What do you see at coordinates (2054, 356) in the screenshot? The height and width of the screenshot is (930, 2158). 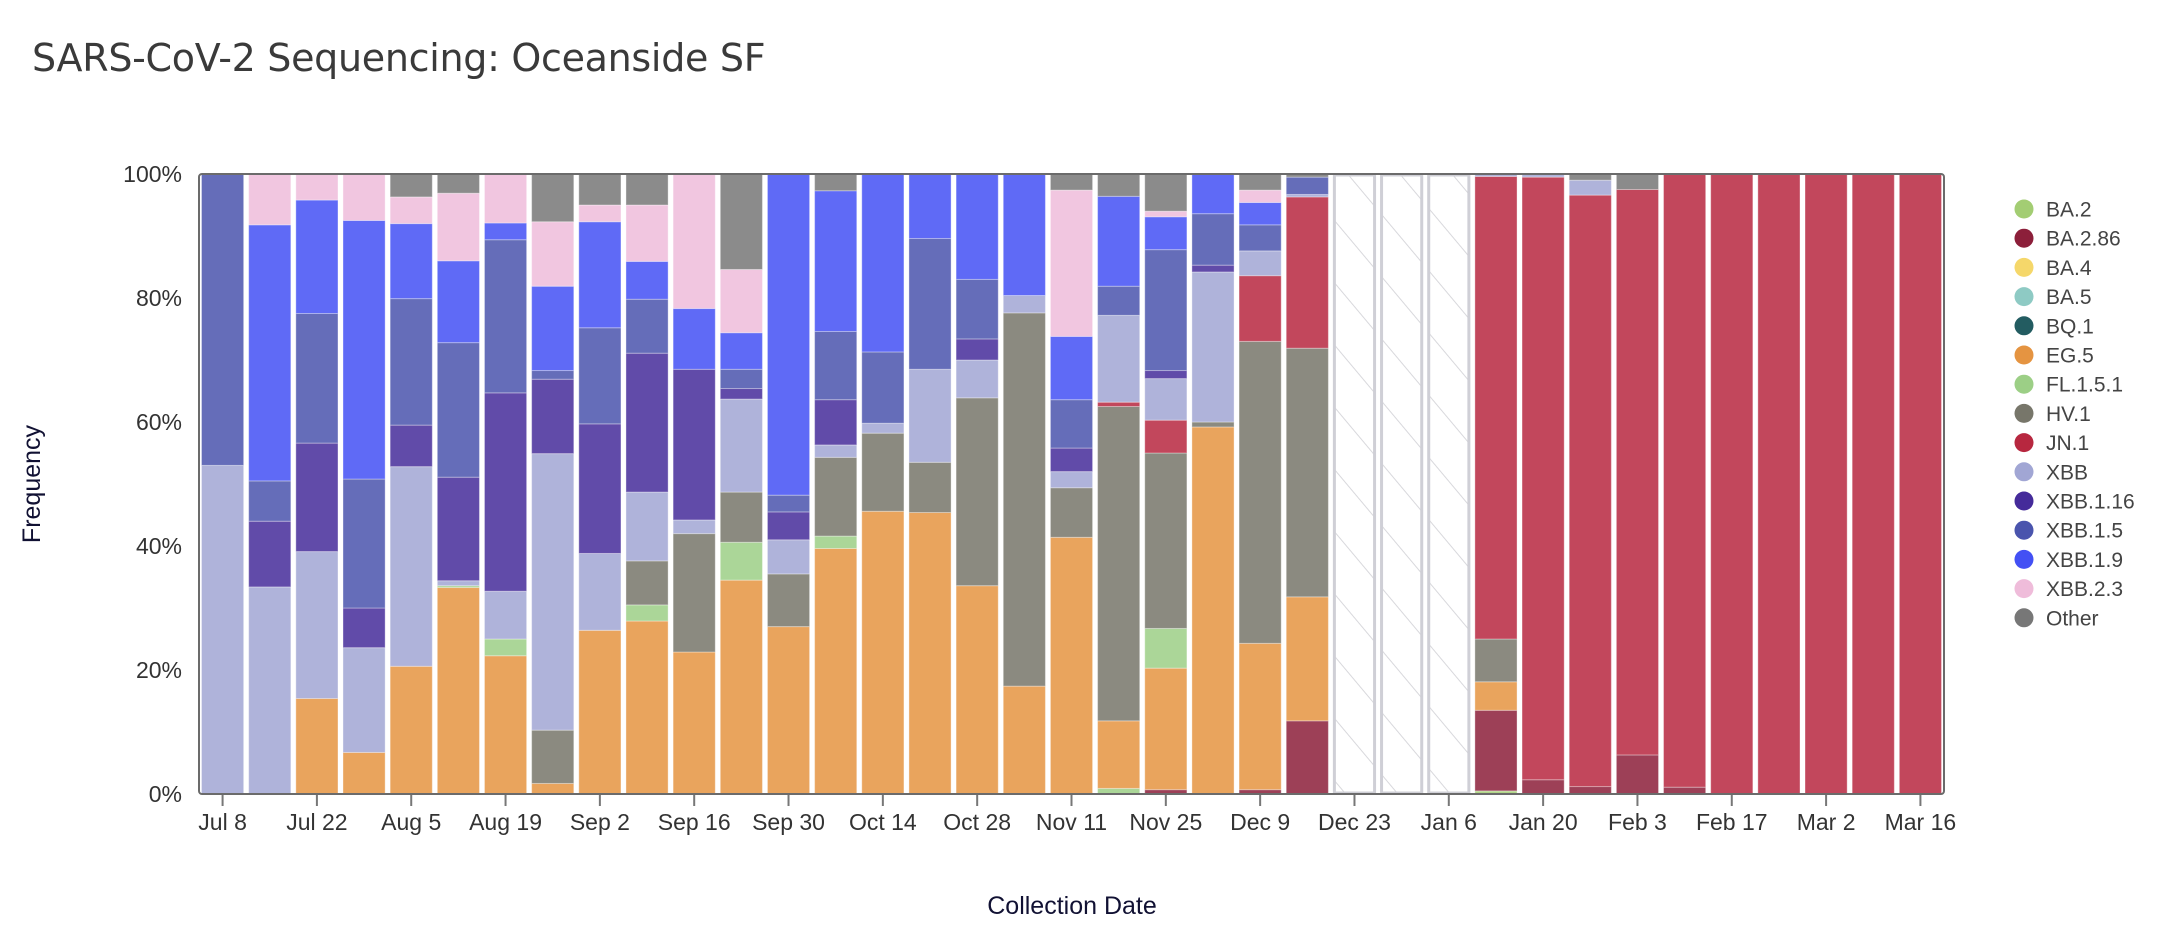 I see `legend-item: EG.5` at bounding box center [2054, 356].